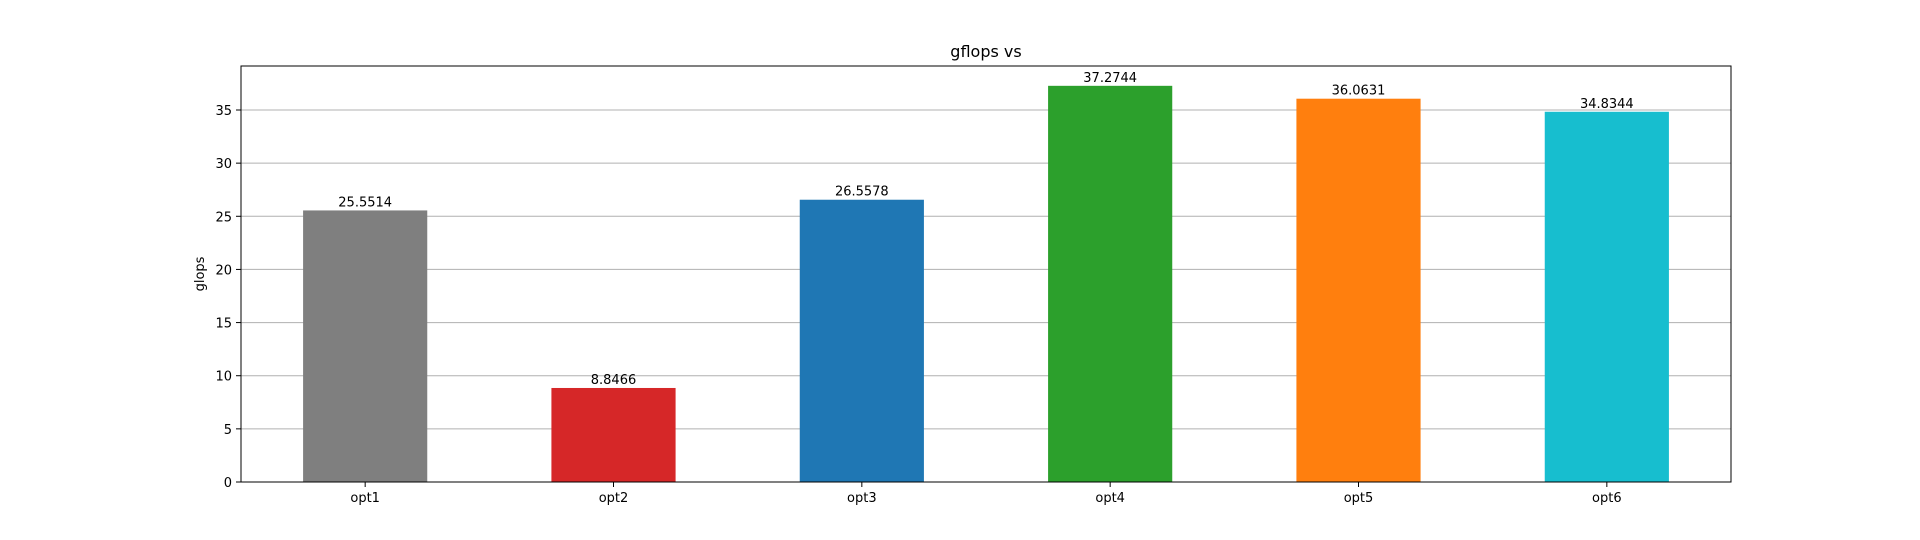  I want to click on bar-opt3, so click(861, 340).